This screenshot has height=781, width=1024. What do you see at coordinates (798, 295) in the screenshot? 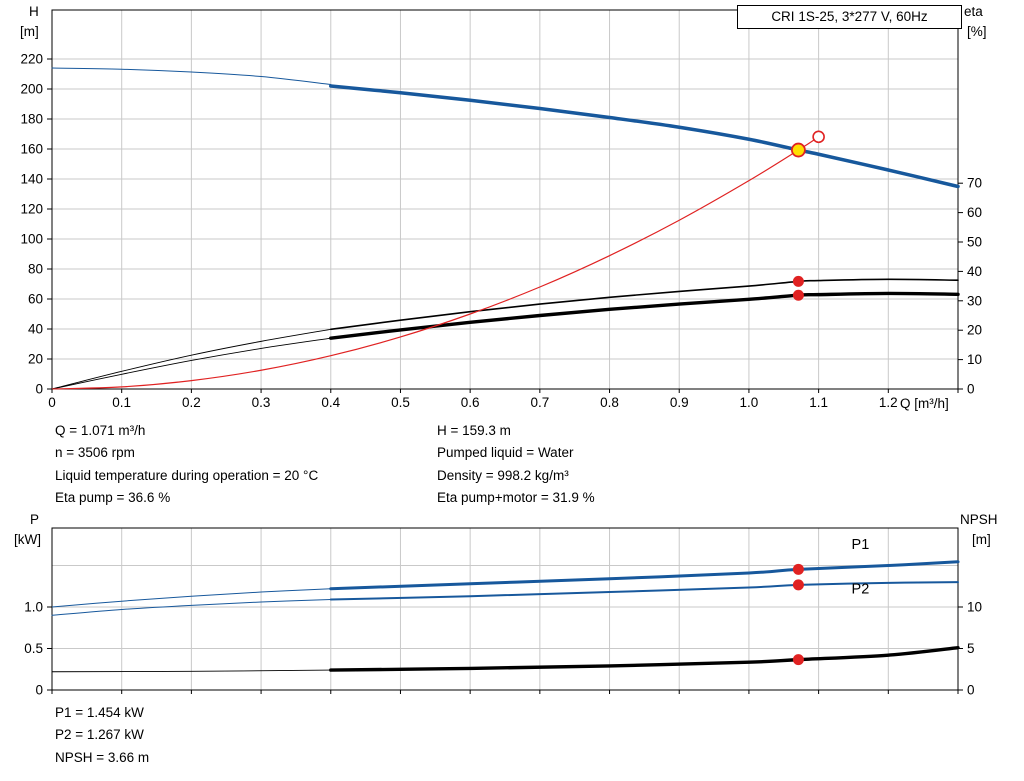
I see `eta-pump-motor-point` at bounding box center [798, 295].